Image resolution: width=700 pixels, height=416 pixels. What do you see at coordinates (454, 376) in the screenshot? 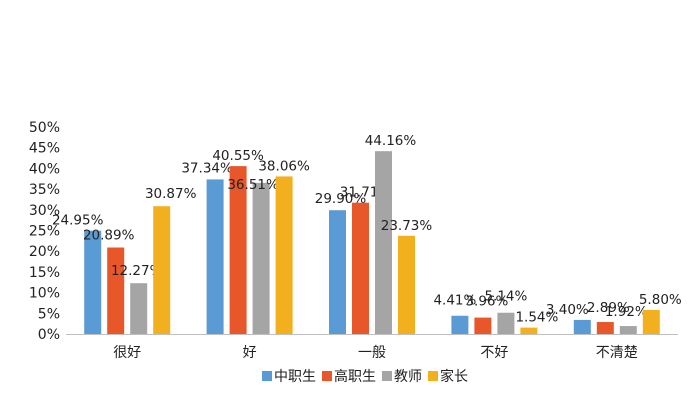
I see `legend-label: 家长` at bounding box center [454, 376].